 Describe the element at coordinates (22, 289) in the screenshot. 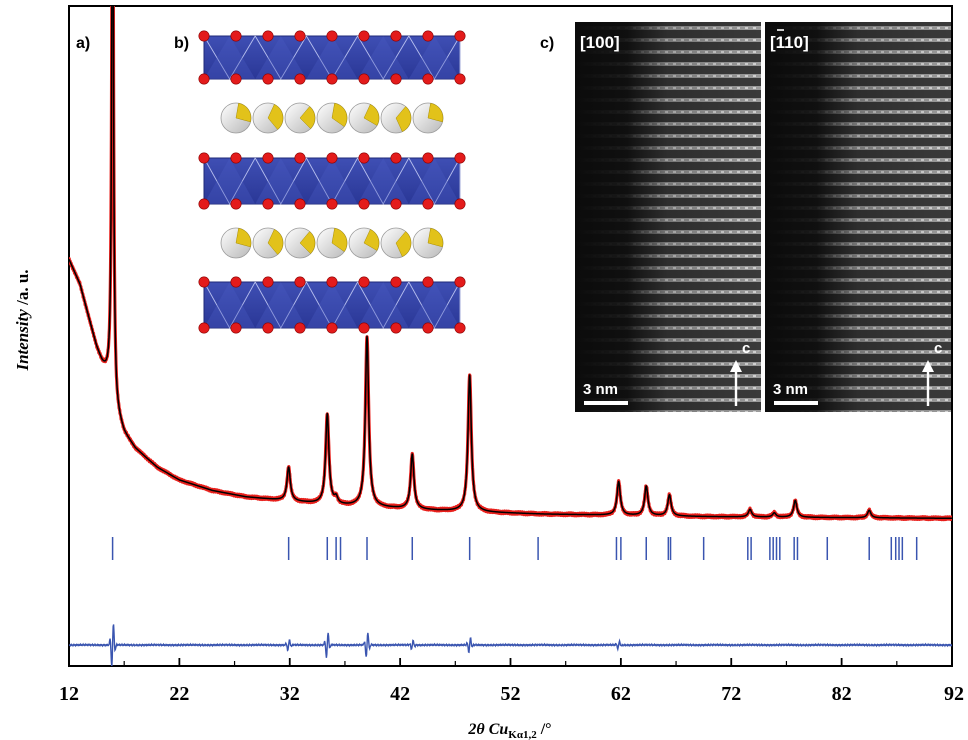

I see `y-axis-title-suffix: /a. u.` at that location.